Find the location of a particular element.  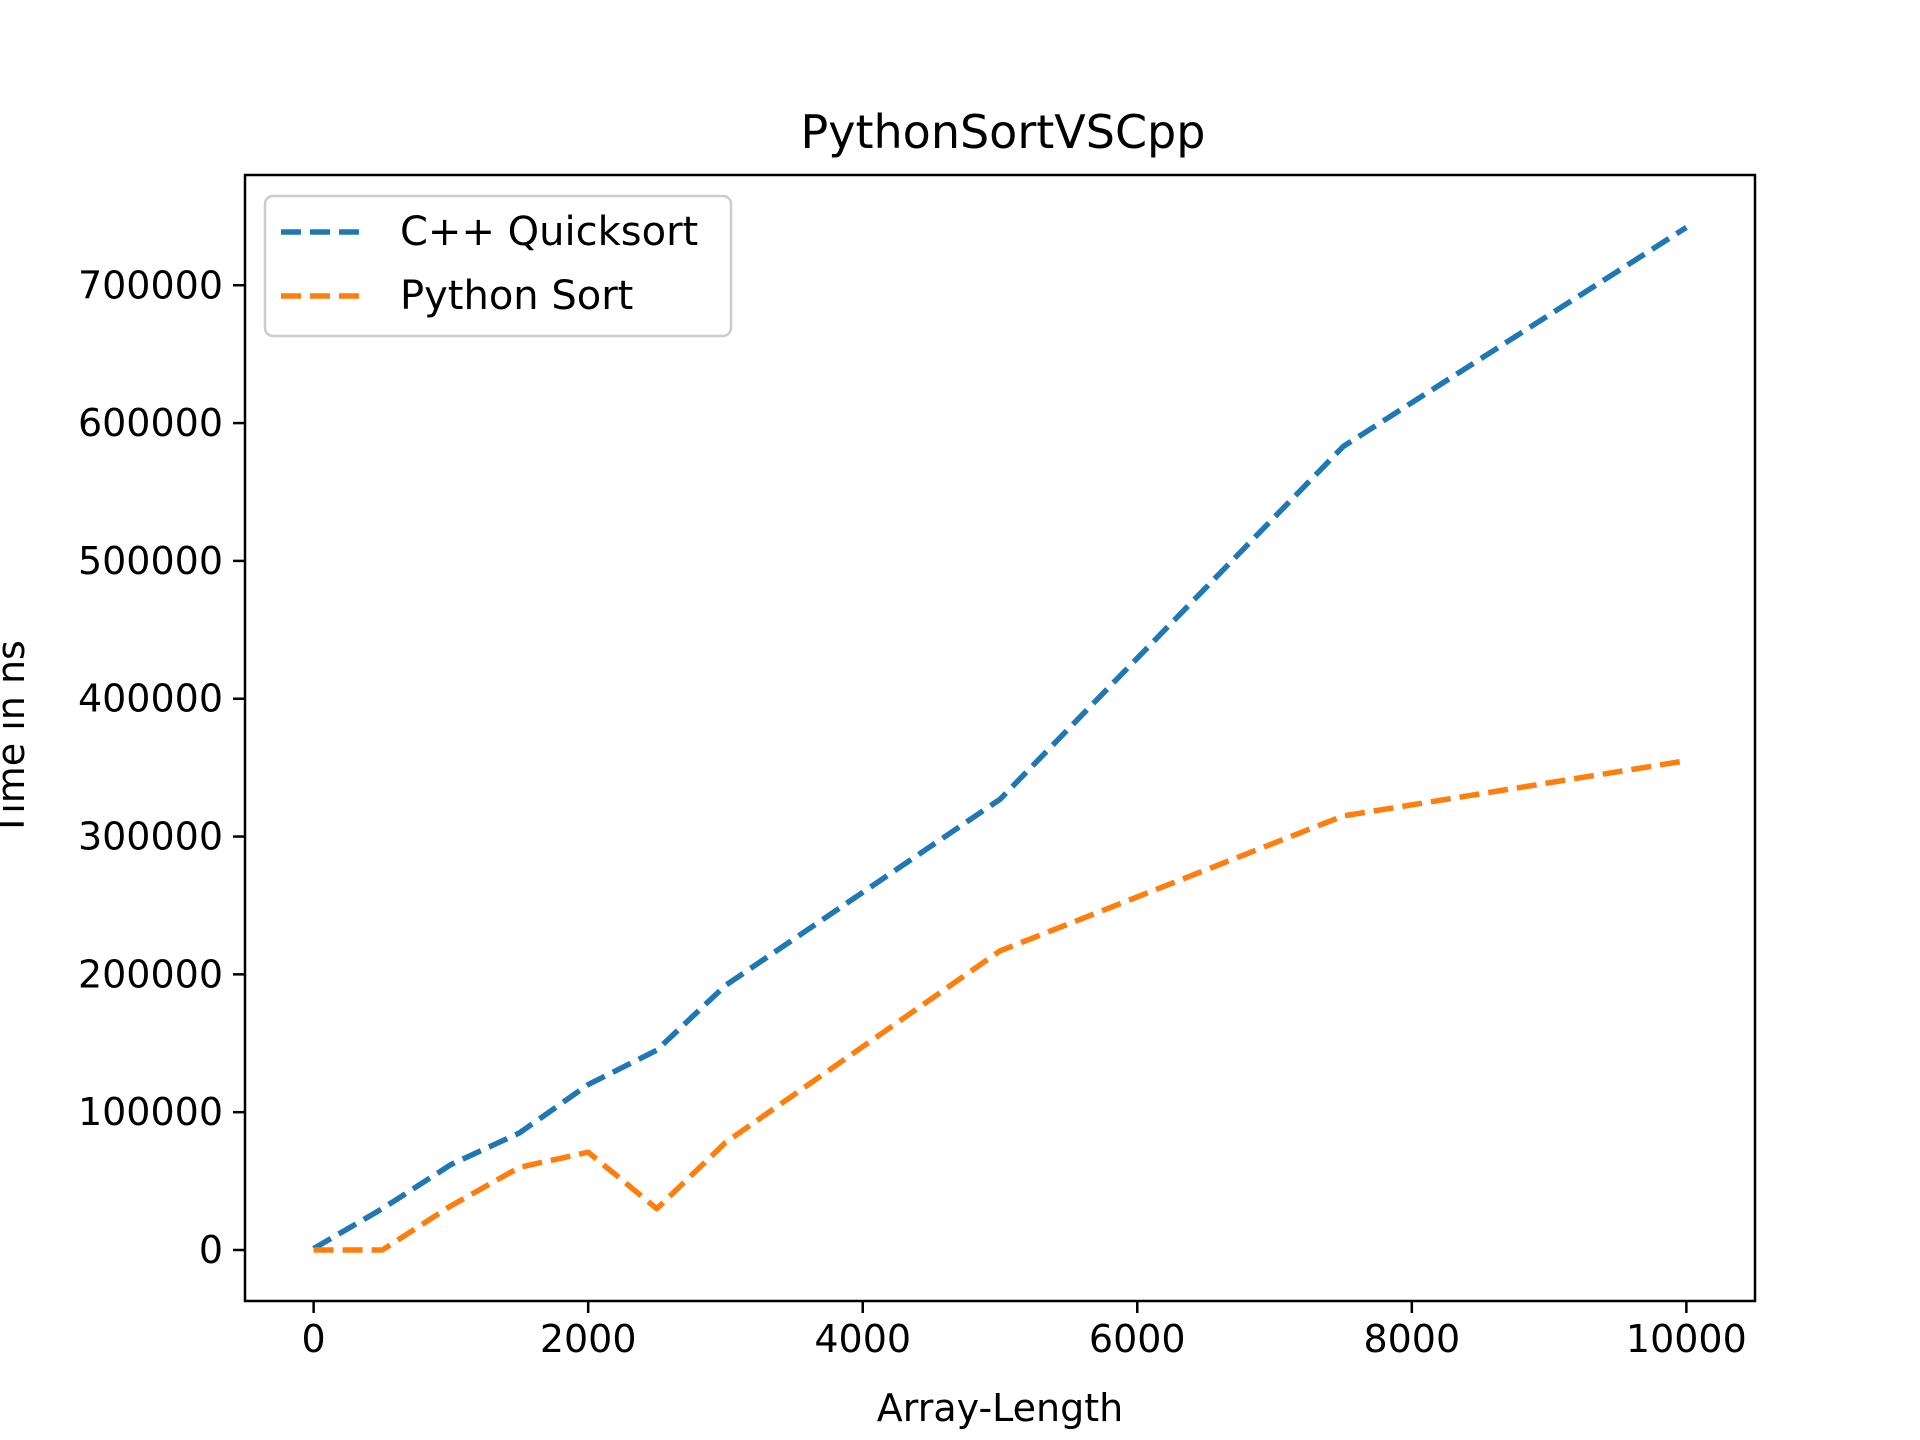

legend-box is located at coordinates (498, 266).